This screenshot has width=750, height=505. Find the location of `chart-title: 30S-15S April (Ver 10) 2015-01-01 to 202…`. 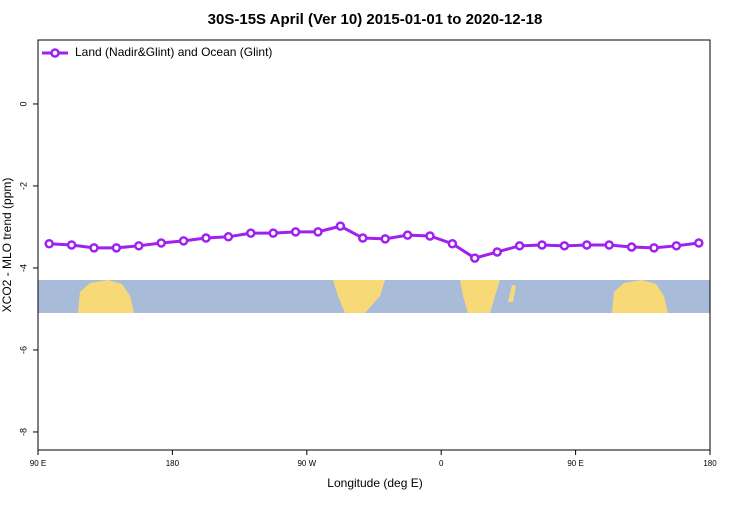

chart-title: 30S-15S April (Ver 10) 2015-01-01 to 202… is located at coordinates (375, 19).